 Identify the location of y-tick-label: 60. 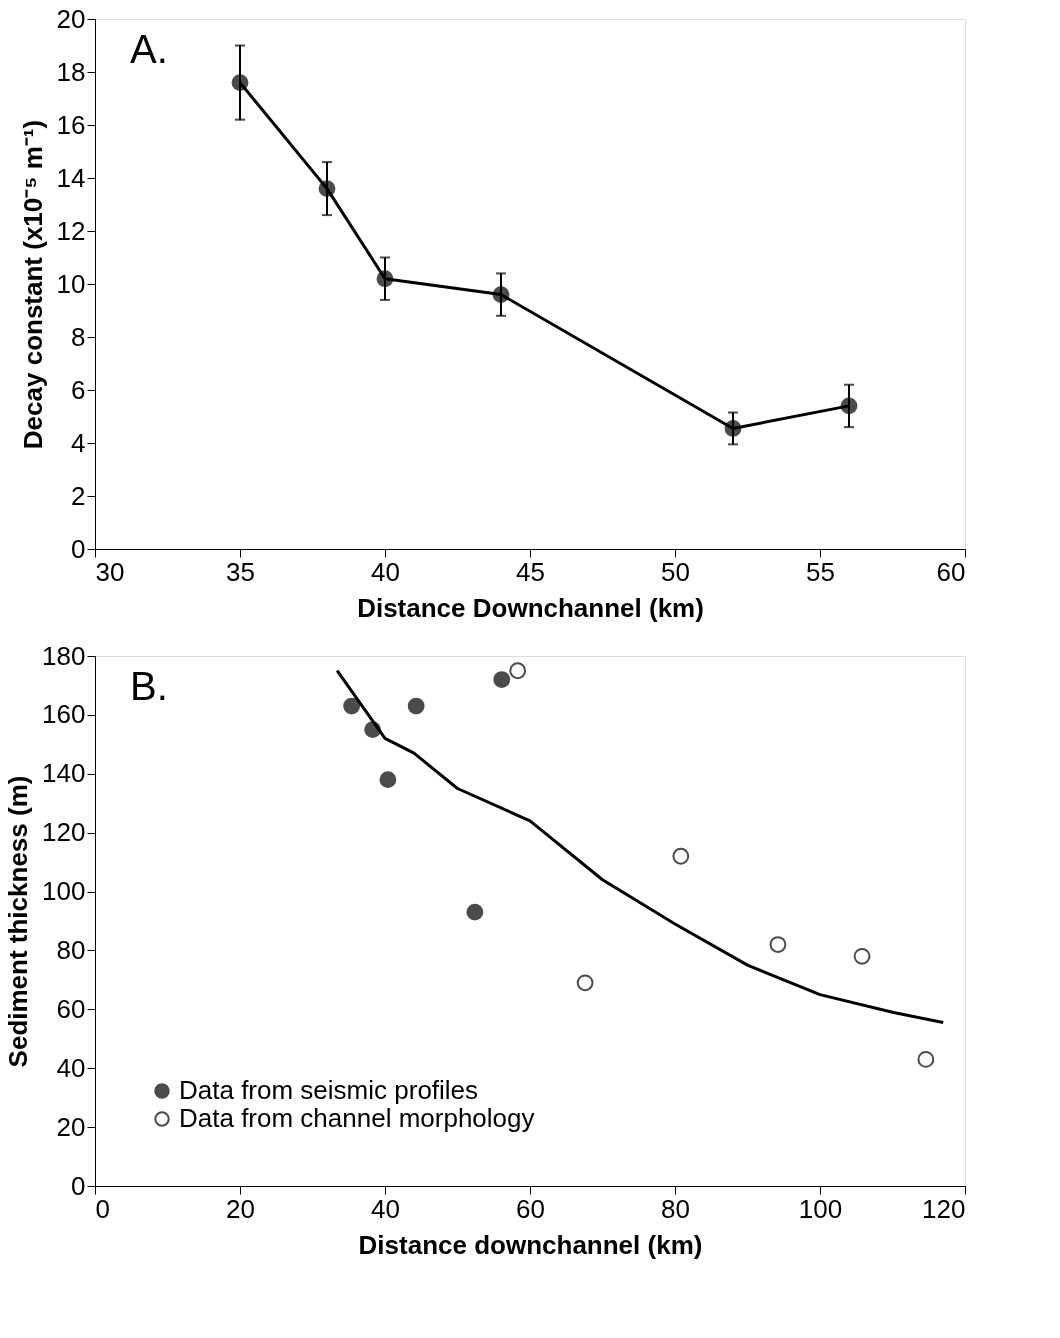
(71, 1008).